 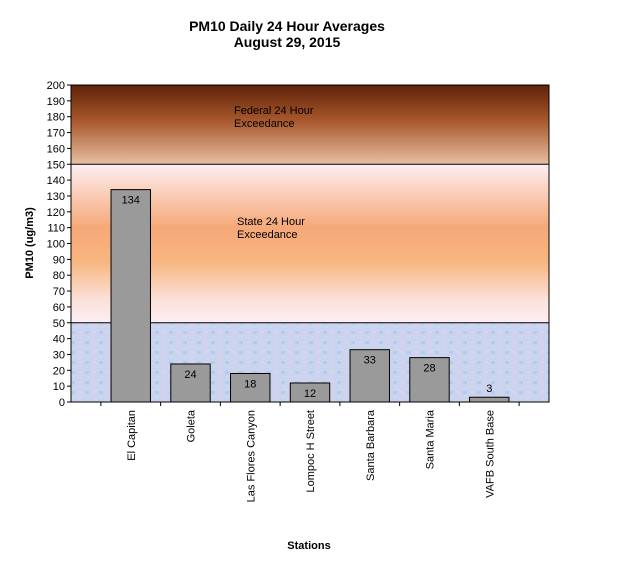 I want to click on bar-value-label: 18, so click(x=250, y=384).